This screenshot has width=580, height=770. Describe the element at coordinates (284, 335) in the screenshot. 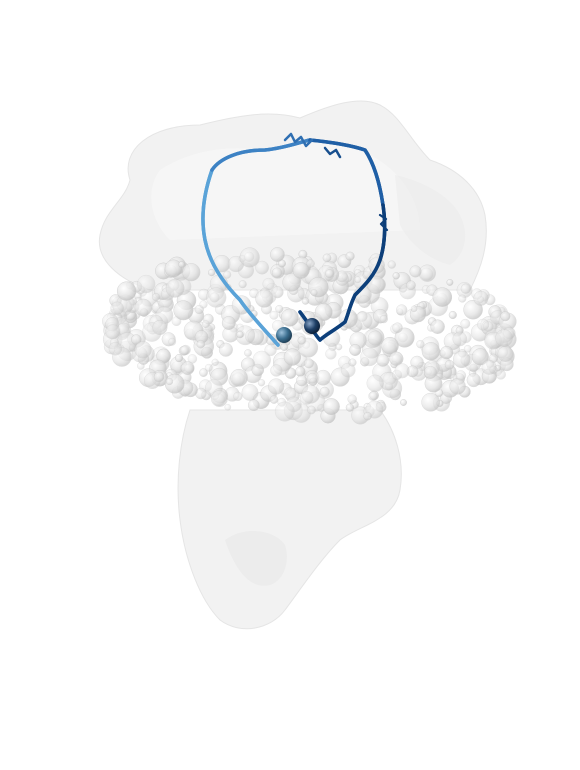

I see `start-marker-sphere` at that location.